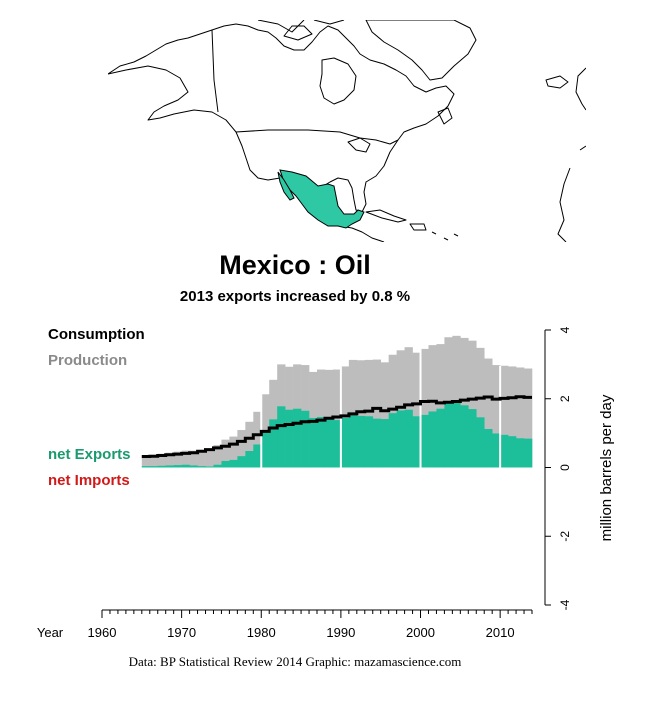 Image resolution: width=650 pixels, height=715 pixels. I want to click on consumption-line, so click(336, 426).